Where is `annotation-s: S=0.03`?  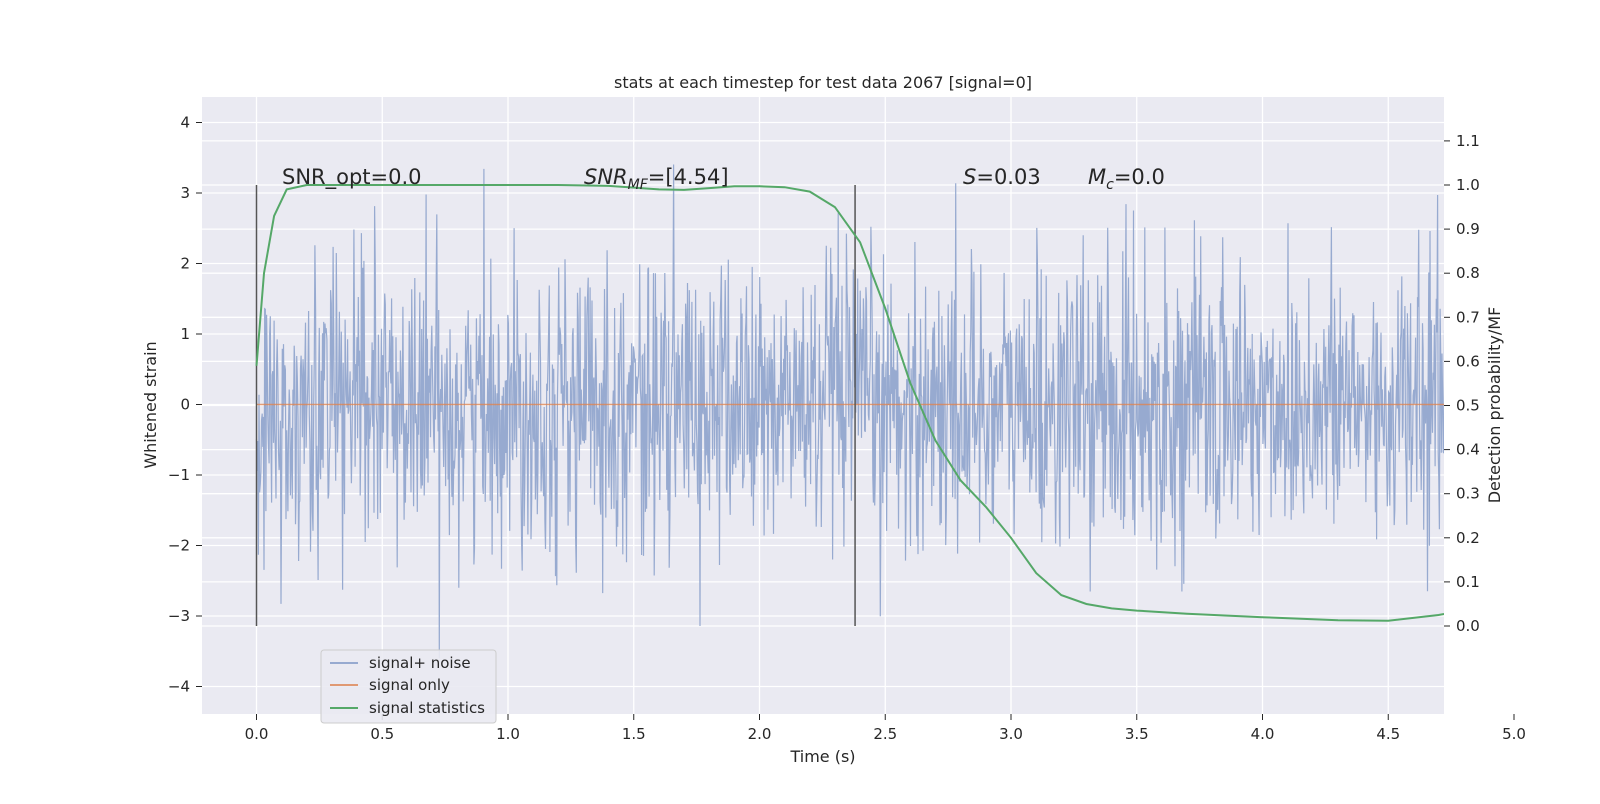
annotation-s: S=0.03 is located at coordinates (1002, 177).